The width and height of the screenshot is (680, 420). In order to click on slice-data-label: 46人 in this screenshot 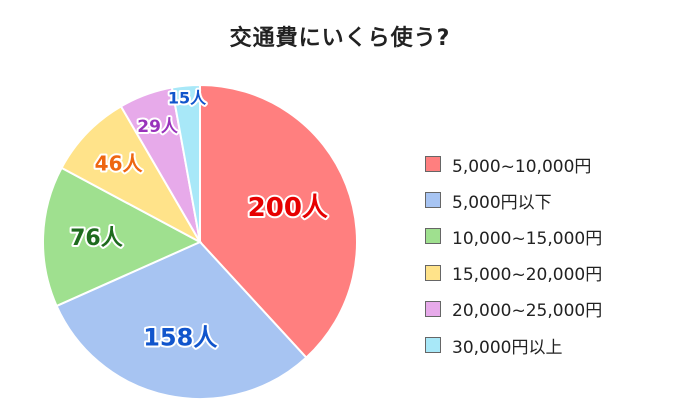, I will do `click(119, 164)`.